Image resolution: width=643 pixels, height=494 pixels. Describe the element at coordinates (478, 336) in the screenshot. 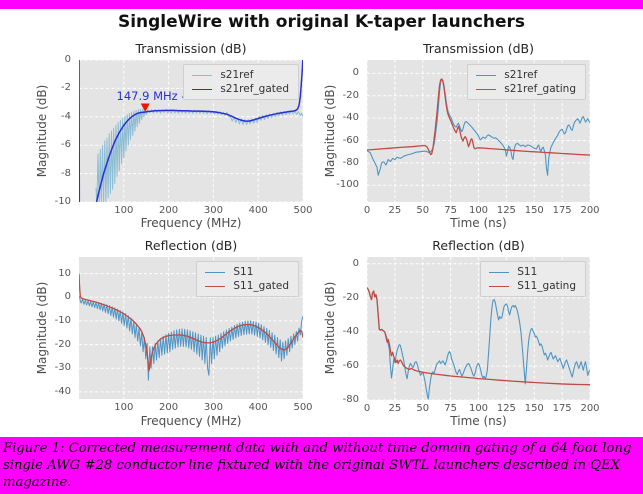

I see `series-line-S11_gating` at that location.